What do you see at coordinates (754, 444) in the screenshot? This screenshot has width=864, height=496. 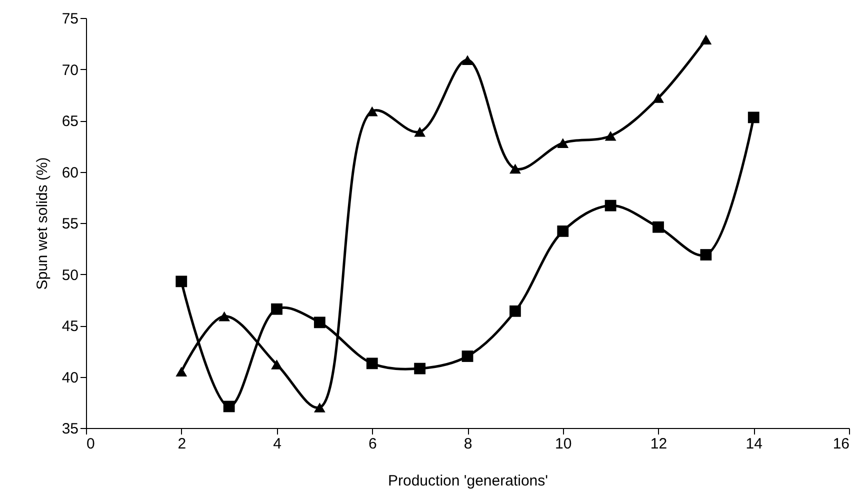 I see `x-tick-label: 14` at bounding box center [754, 444].